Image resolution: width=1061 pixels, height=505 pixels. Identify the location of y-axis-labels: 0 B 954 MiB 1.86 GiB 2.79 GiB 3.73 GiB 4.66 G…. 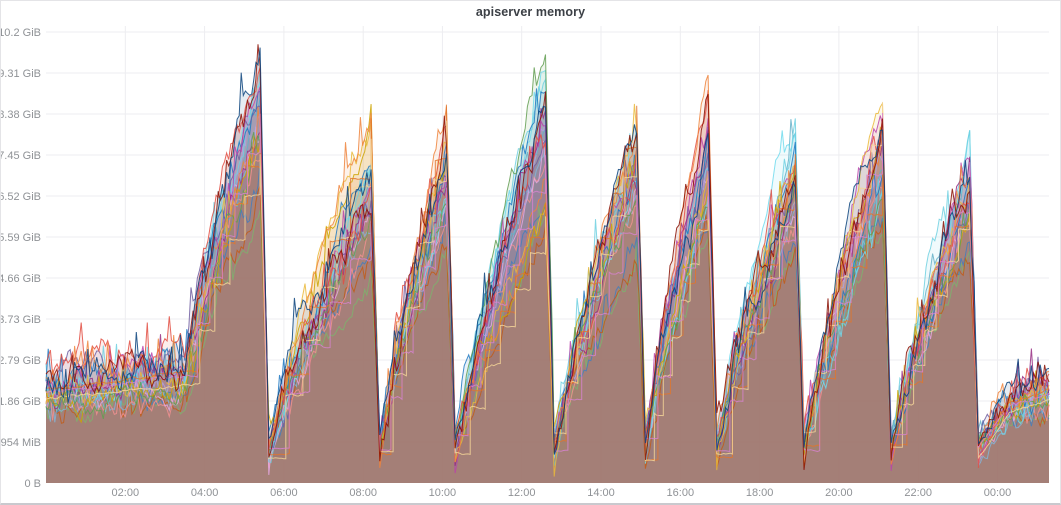
(21, 258).